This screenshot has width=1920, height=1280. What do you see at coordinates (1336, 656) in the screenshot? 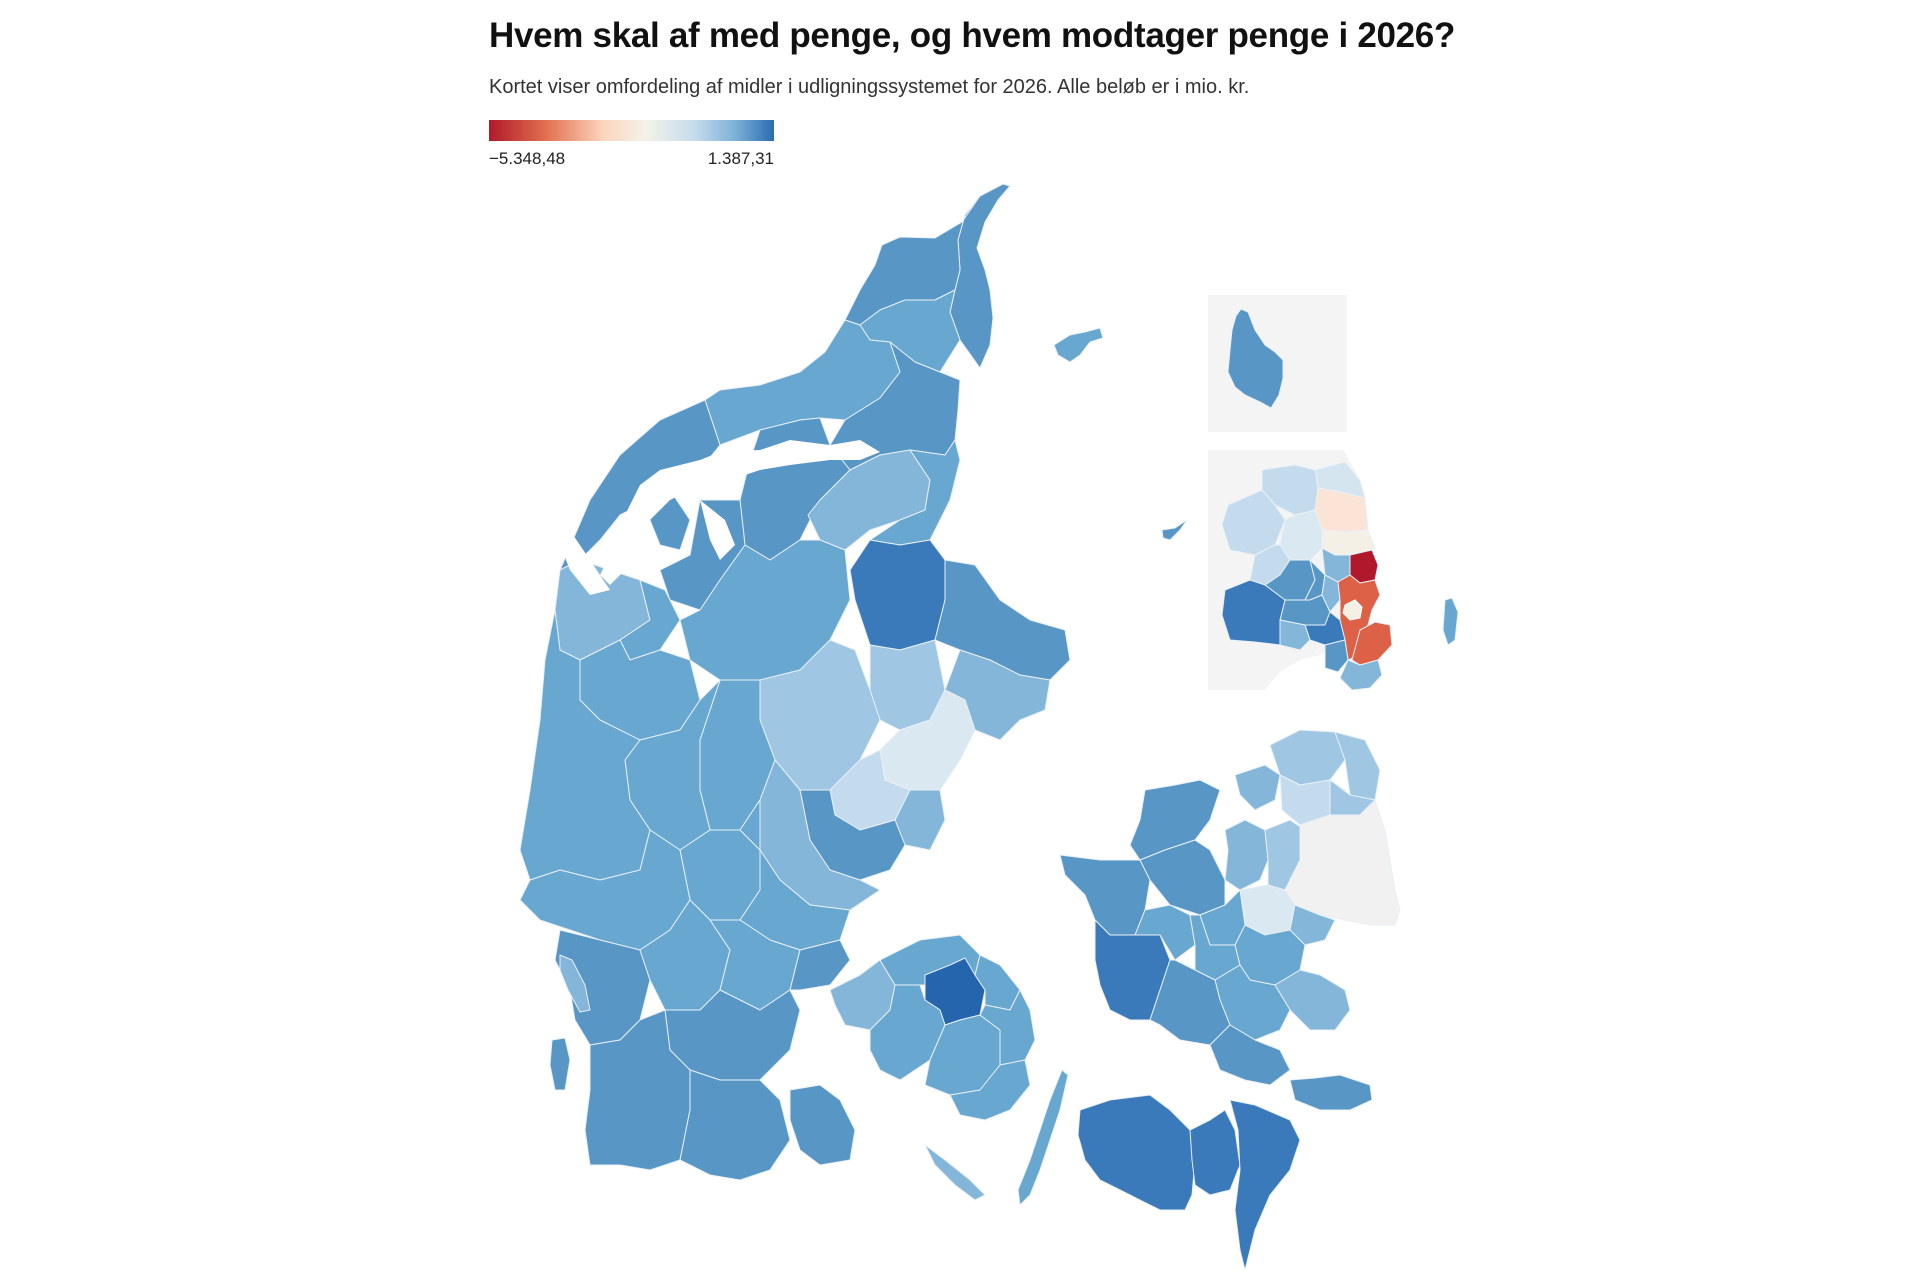
I see `municipality-hvidovre` at bounding box center [1336, 656].